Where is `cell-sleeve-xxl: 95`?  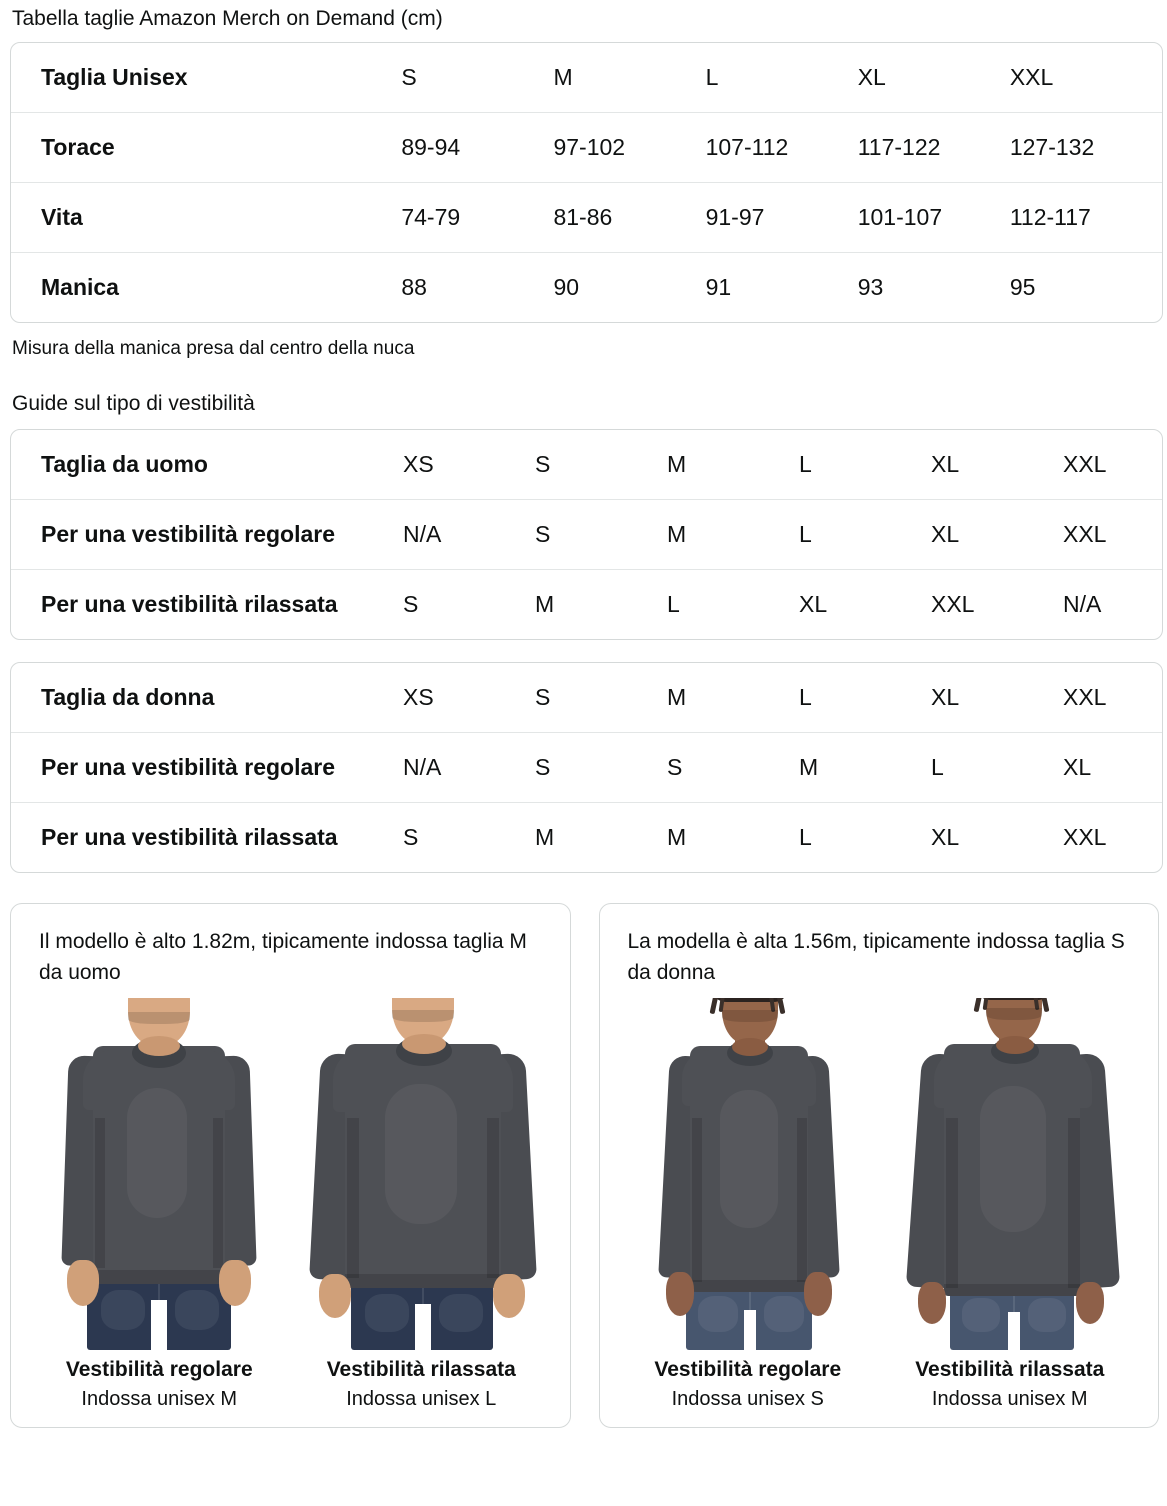 cell-sleeve-xxl: 95 is located at coordinates (1085, 287).